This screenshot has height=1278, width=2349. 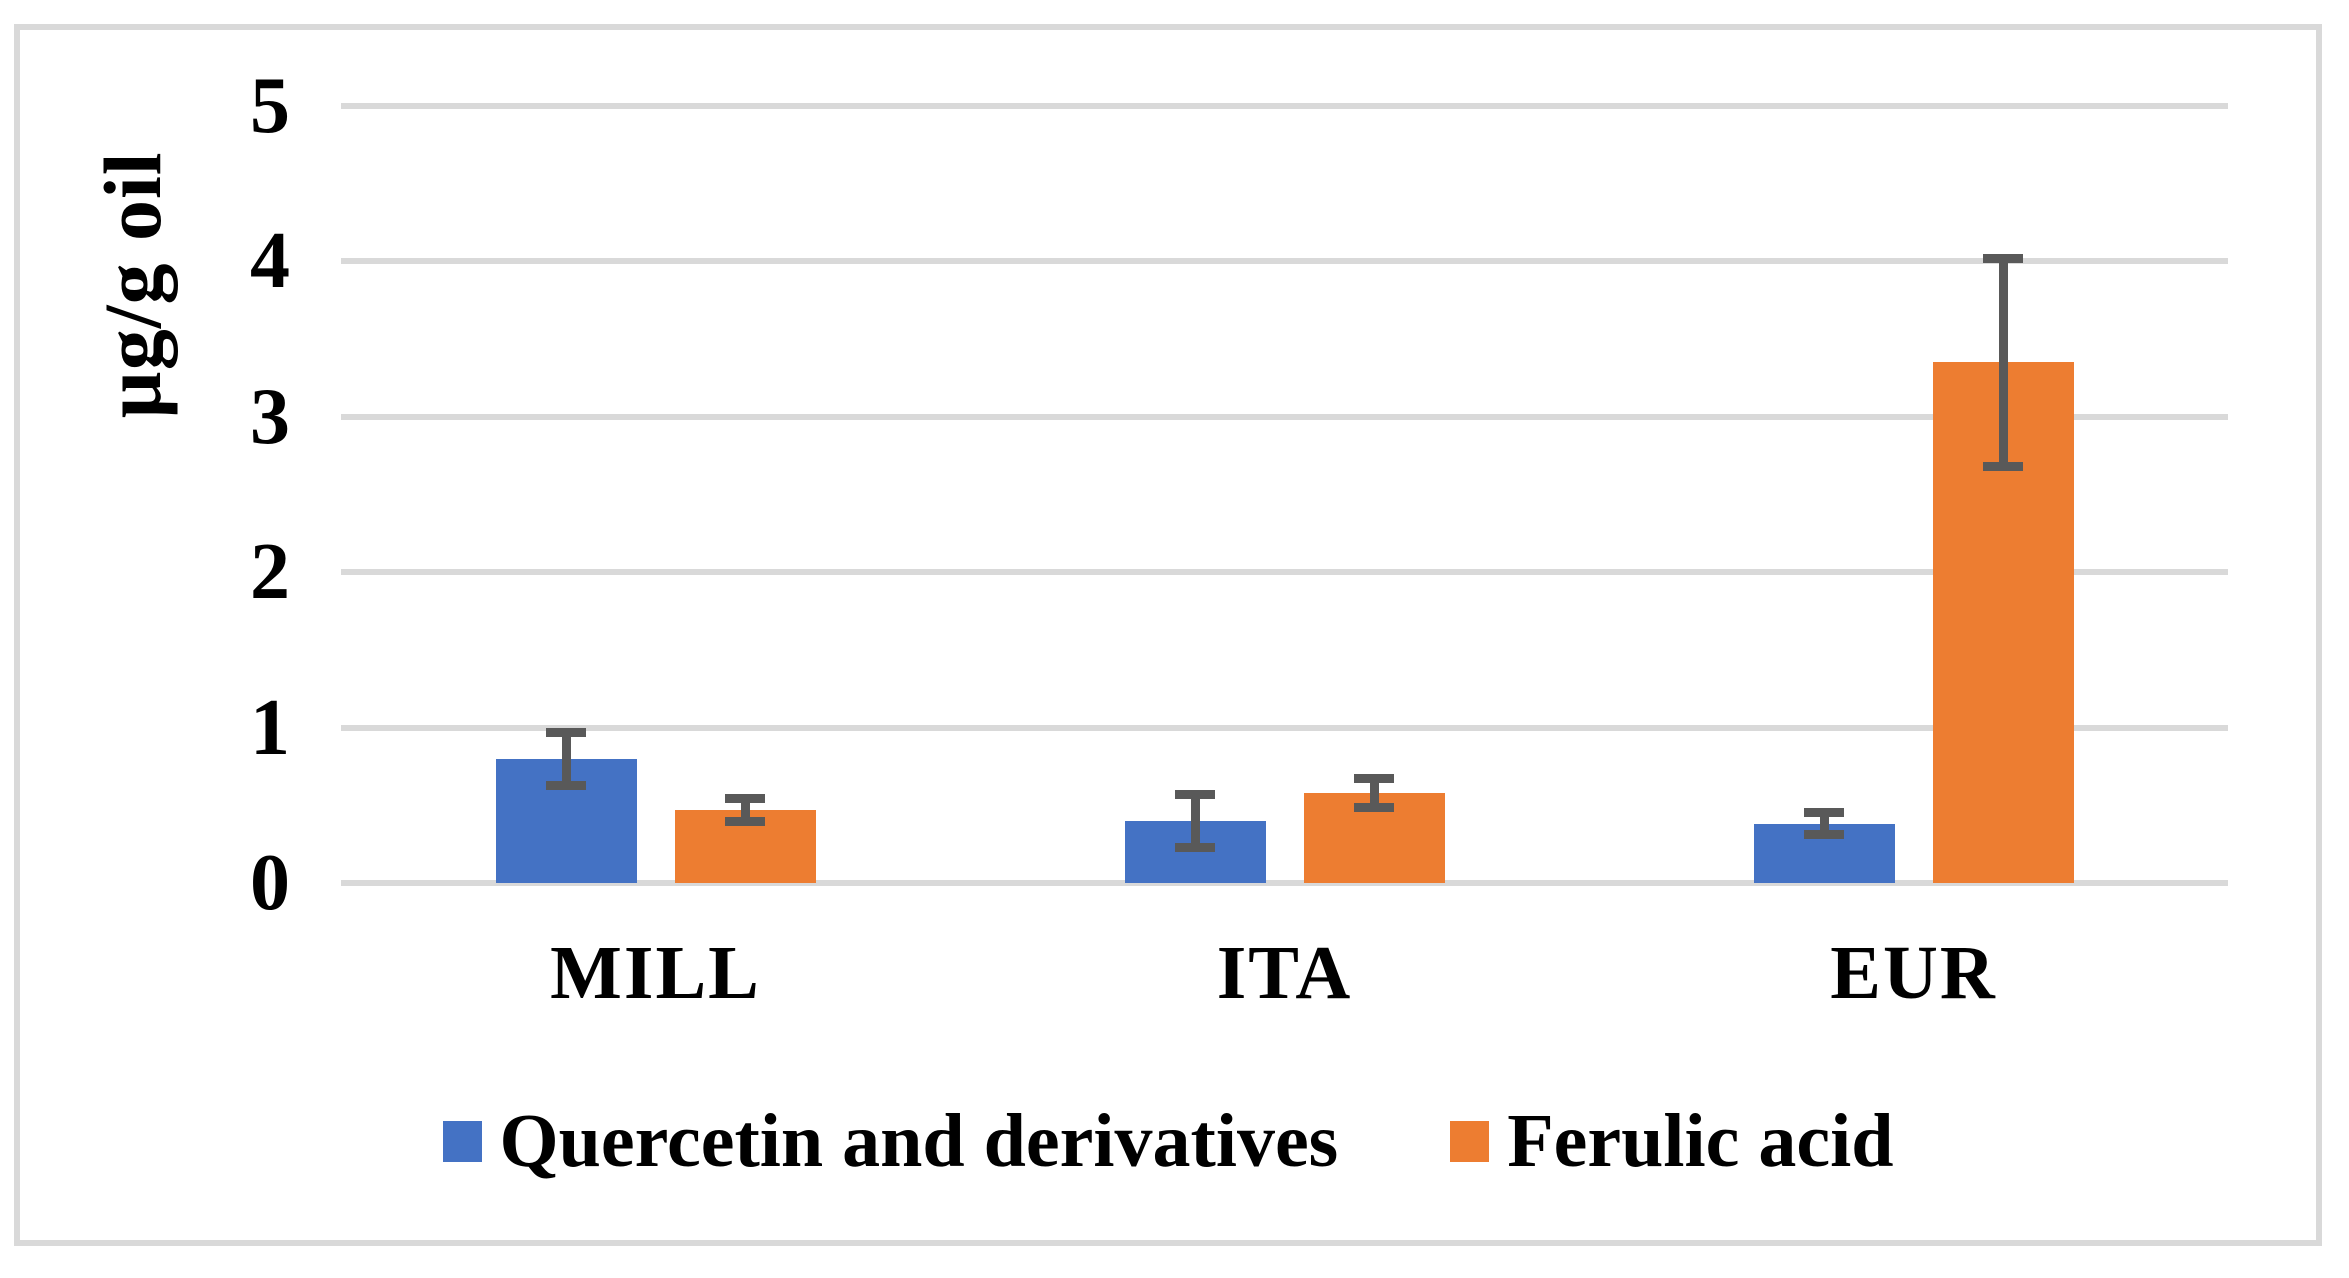 I want to click on legend-marker-quercetin-and-derivatives, so click(x=462, y=1141).